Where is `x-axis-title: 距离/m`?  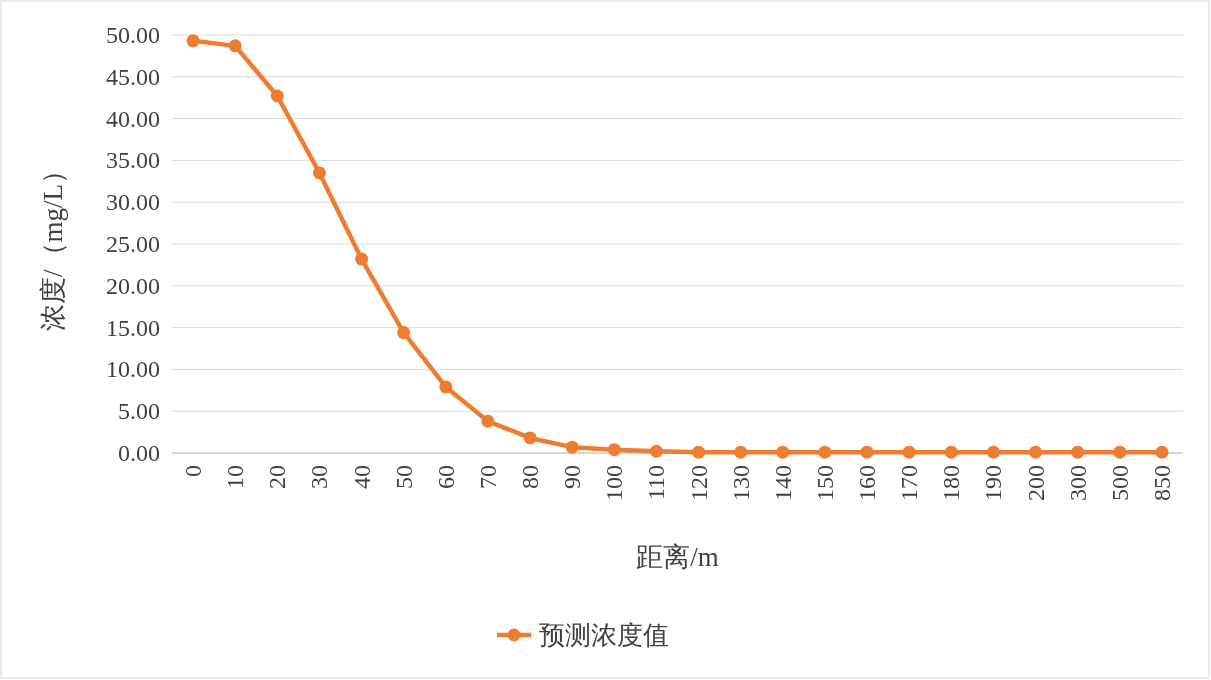 x-axis-title: 距离/m is located at coordinates (677, 557).